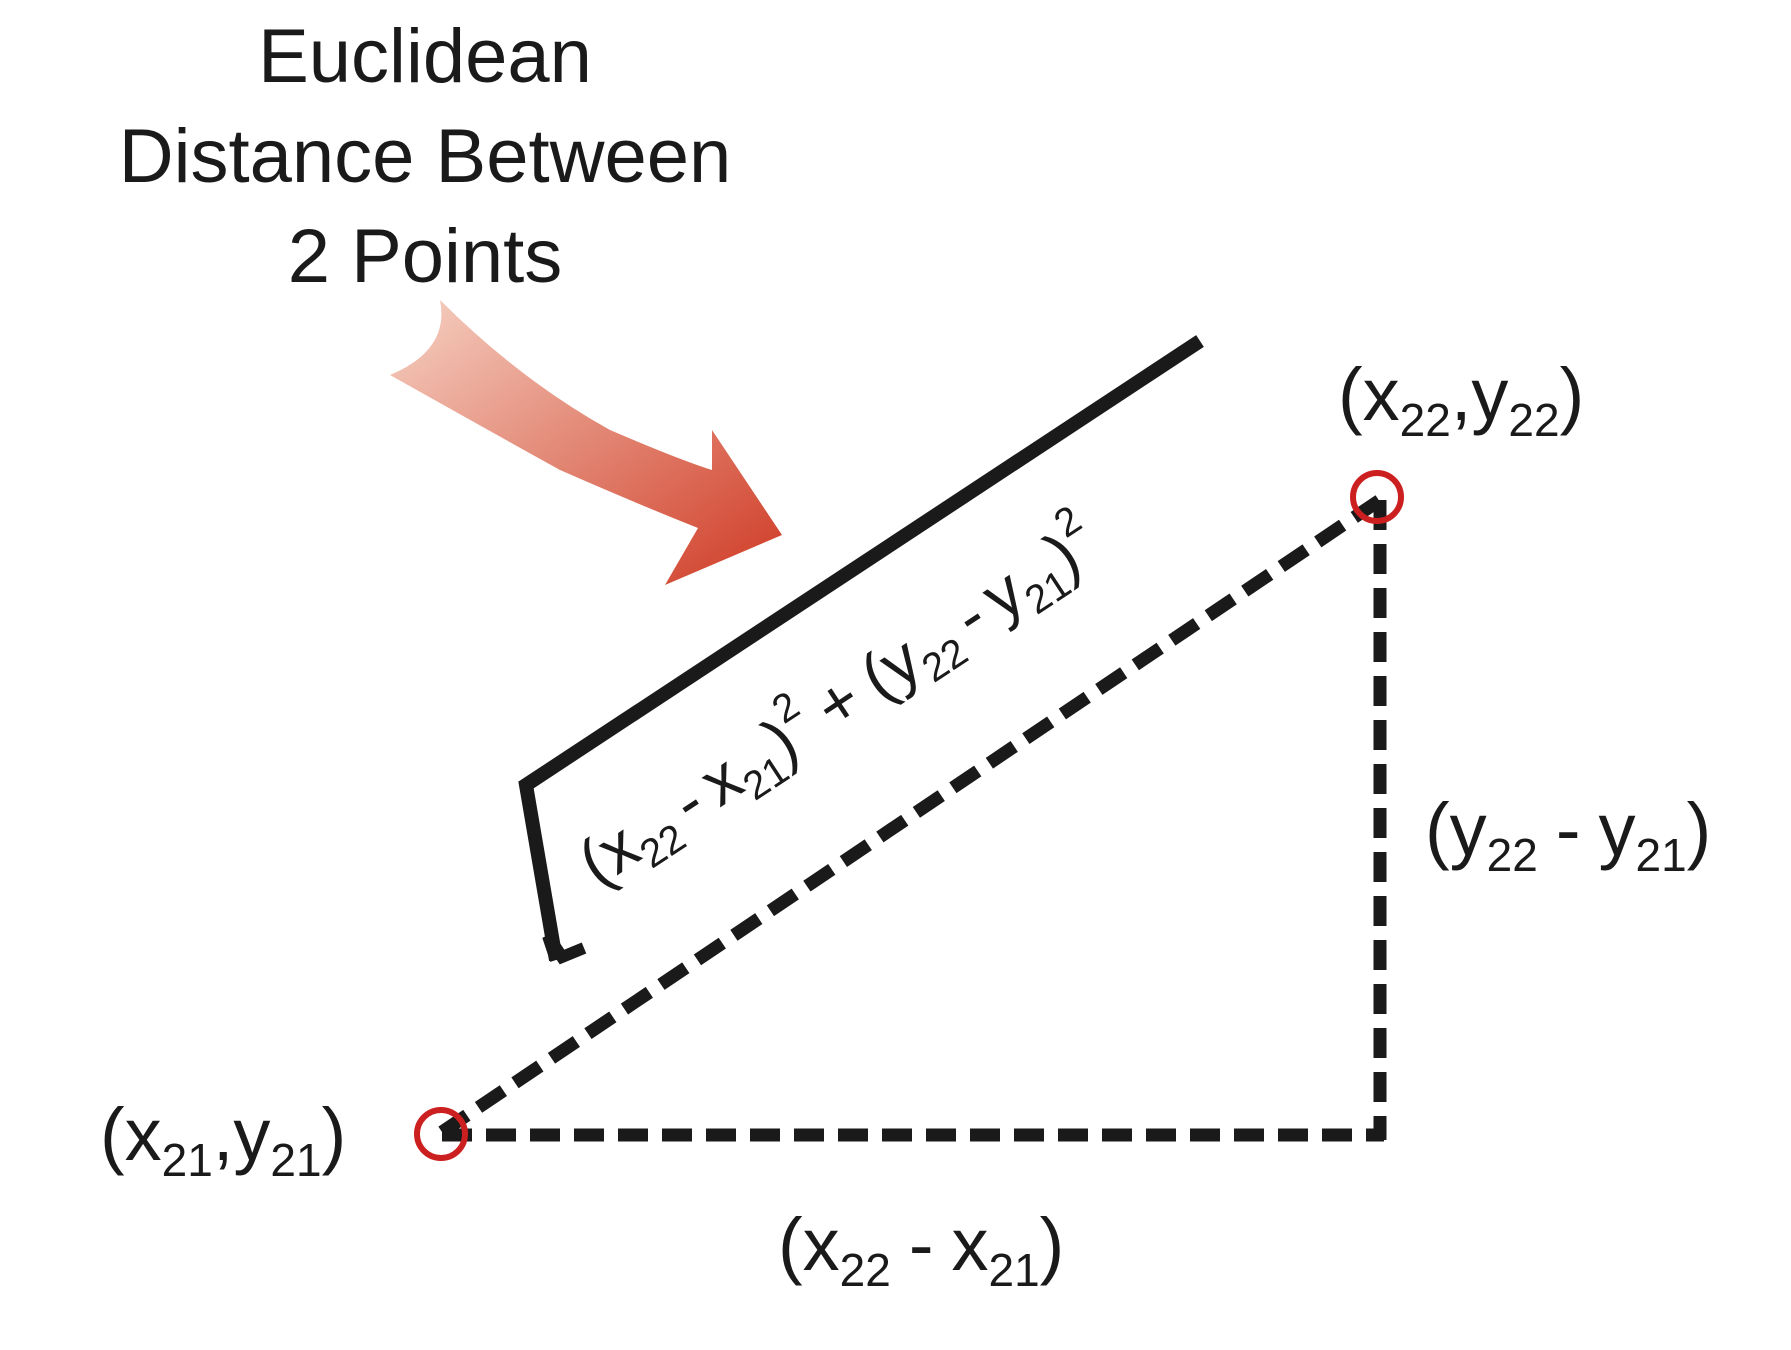  Describe the element at coordinates (425, 56) in the screenshot. I see `title-line-1: Euclidean` at that location.